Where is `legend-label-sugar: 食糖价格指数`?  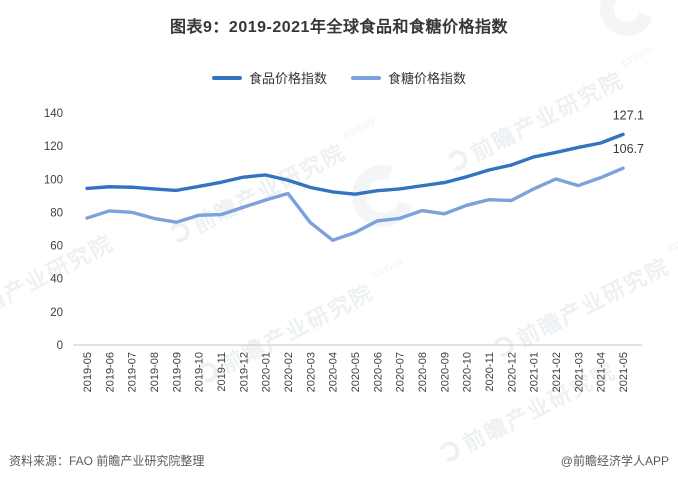
legend-label-sugar: 食糖价格指数 is located at coordinates (427, 78).